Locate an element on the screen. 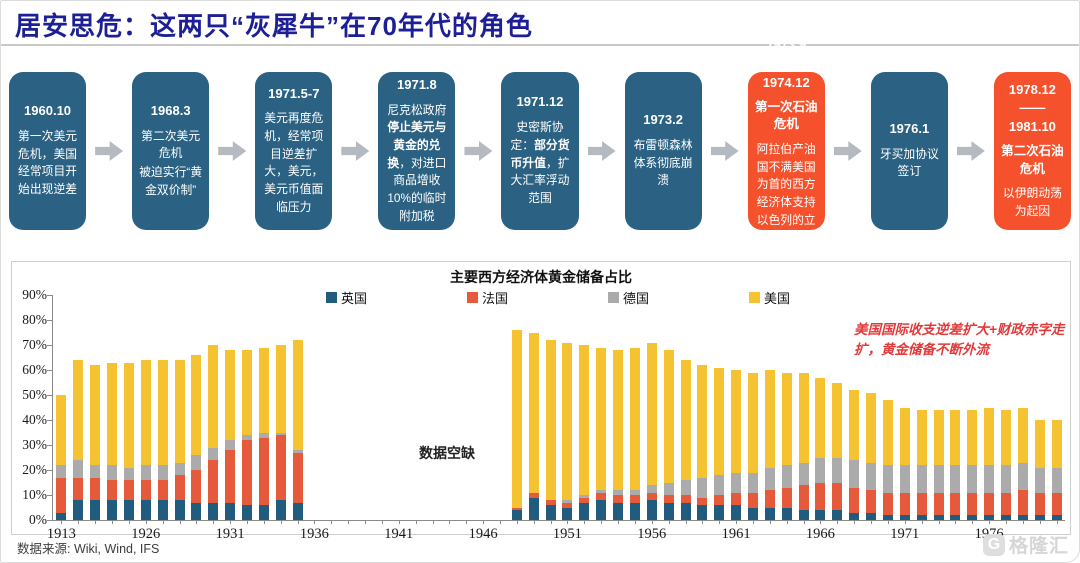  bar-1951-英国 is located at coordinates (567, 513).